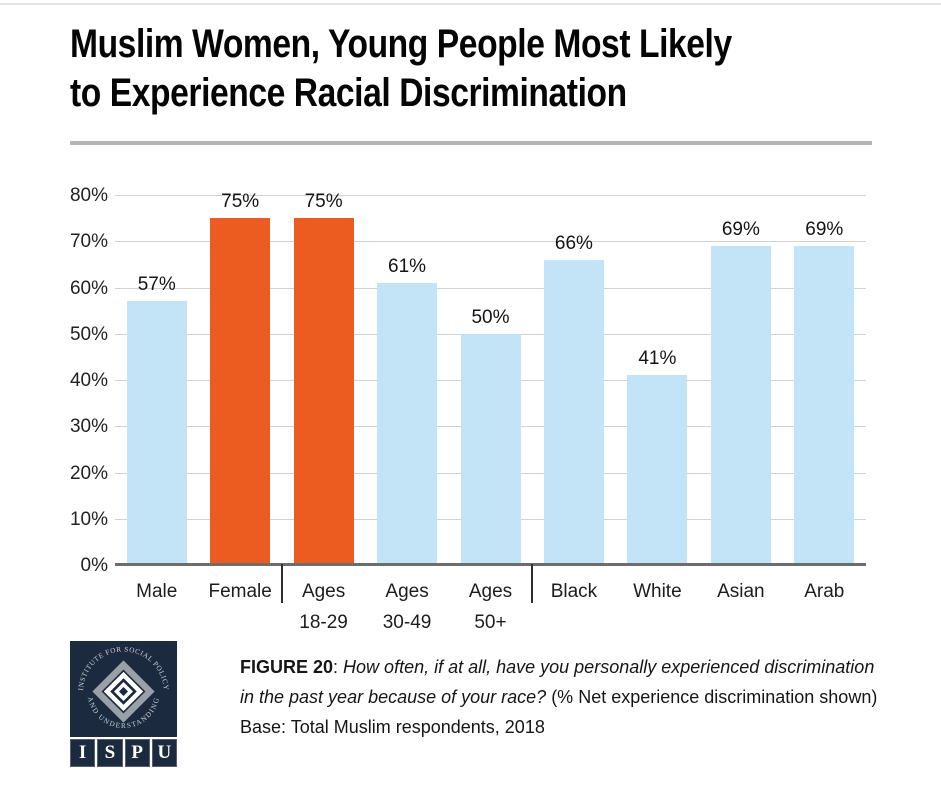 The image size is (941, 789). What do you see at coordinates (156, 433) in the screenshot?
I see `bar-male` at bounding box center [156, 433].